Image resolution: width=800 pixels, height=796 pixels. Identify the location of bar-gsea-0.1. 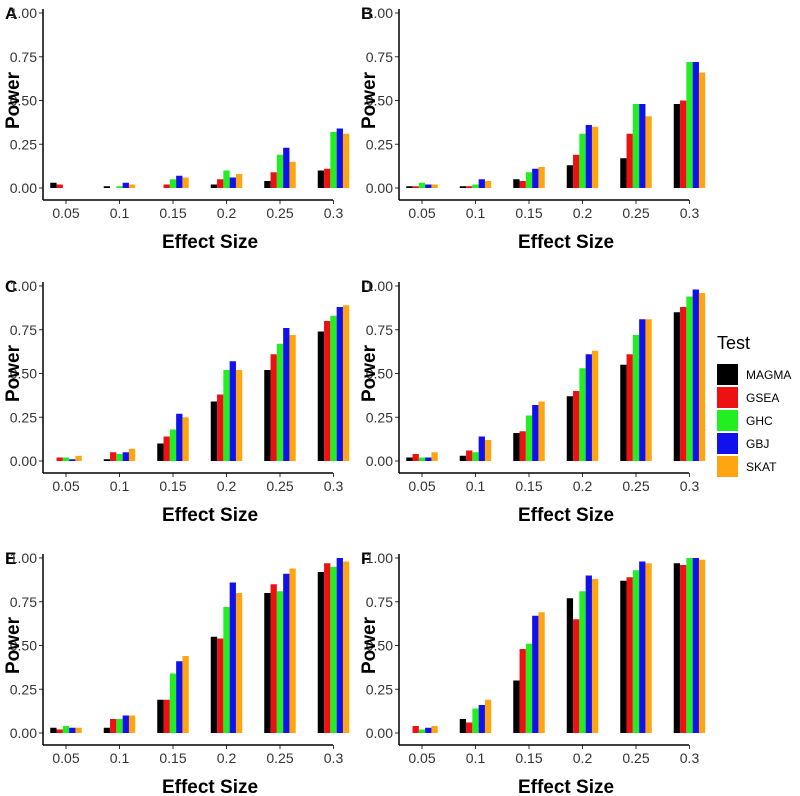
(113, 726).